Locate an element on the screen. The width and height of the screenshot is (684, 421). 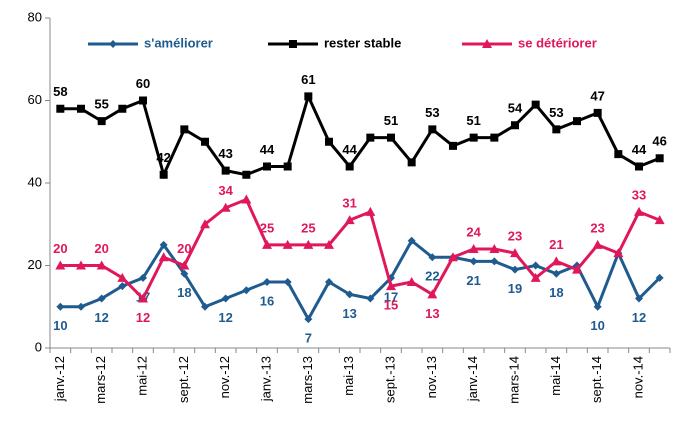
value-label: 33 is located at coordinates (639, 194).